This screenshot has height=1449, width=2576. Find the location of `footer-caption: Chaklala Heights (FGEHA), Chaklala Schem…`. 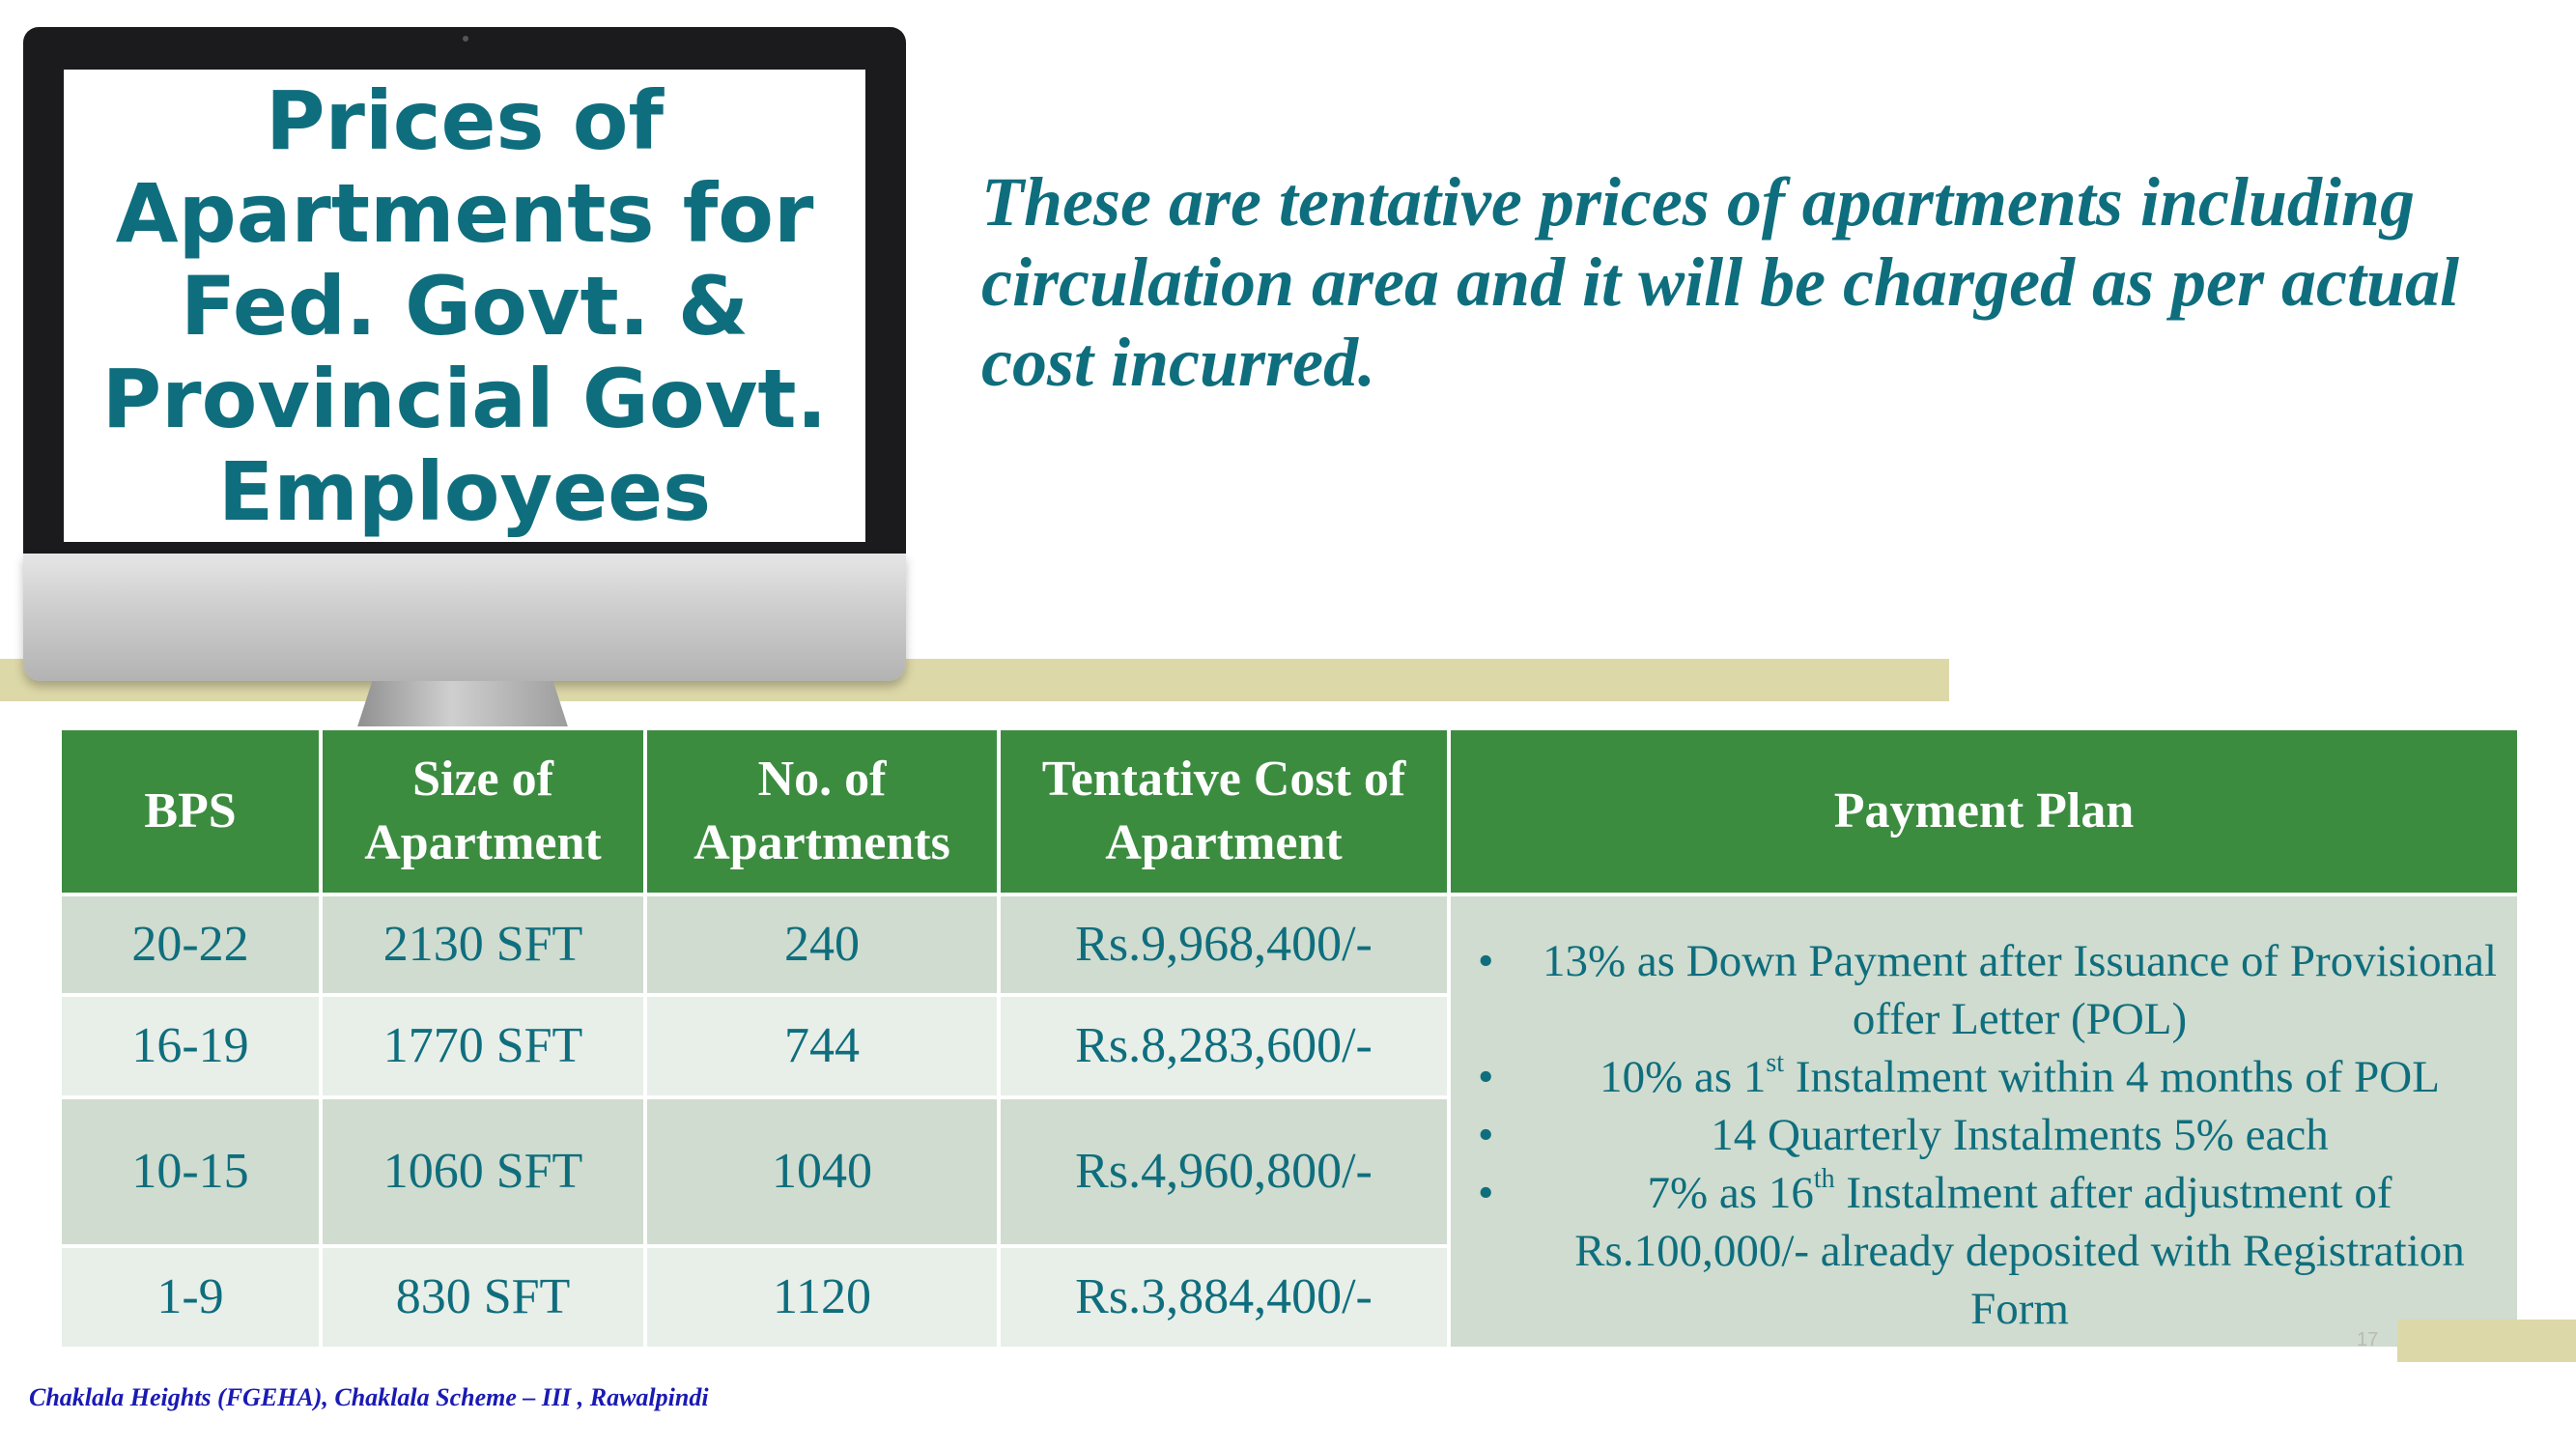

footer-caption: Chaklala Heights (FGEHA), Chaklala Schem… is located at coordinates (369, 1397).